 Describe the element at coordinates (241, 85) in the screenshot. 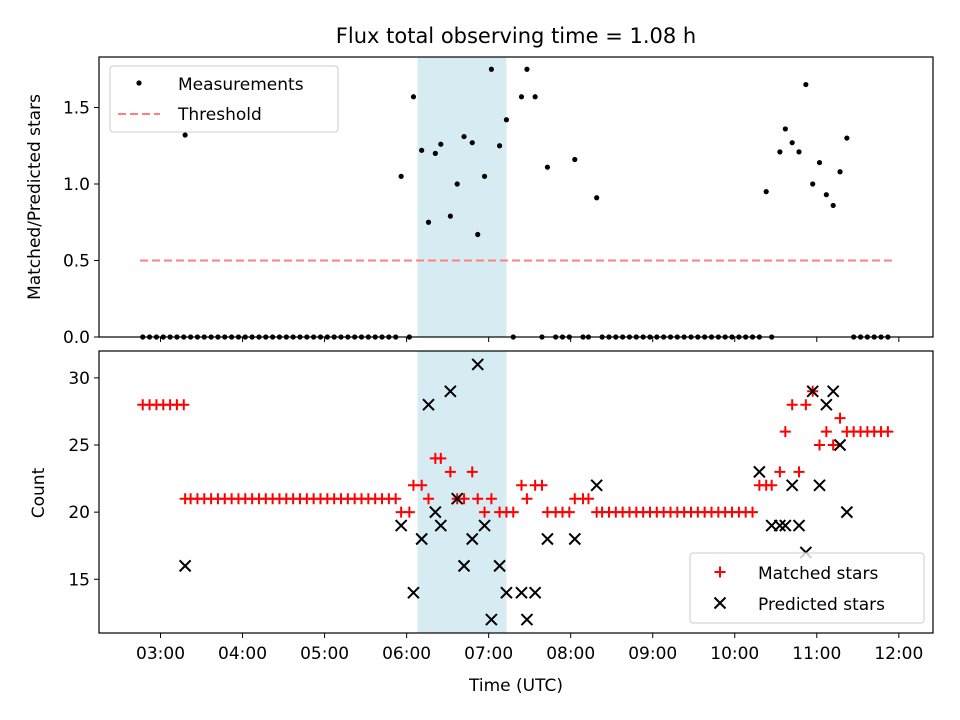

I see `legend-measurements-label: Measurements` at that location.